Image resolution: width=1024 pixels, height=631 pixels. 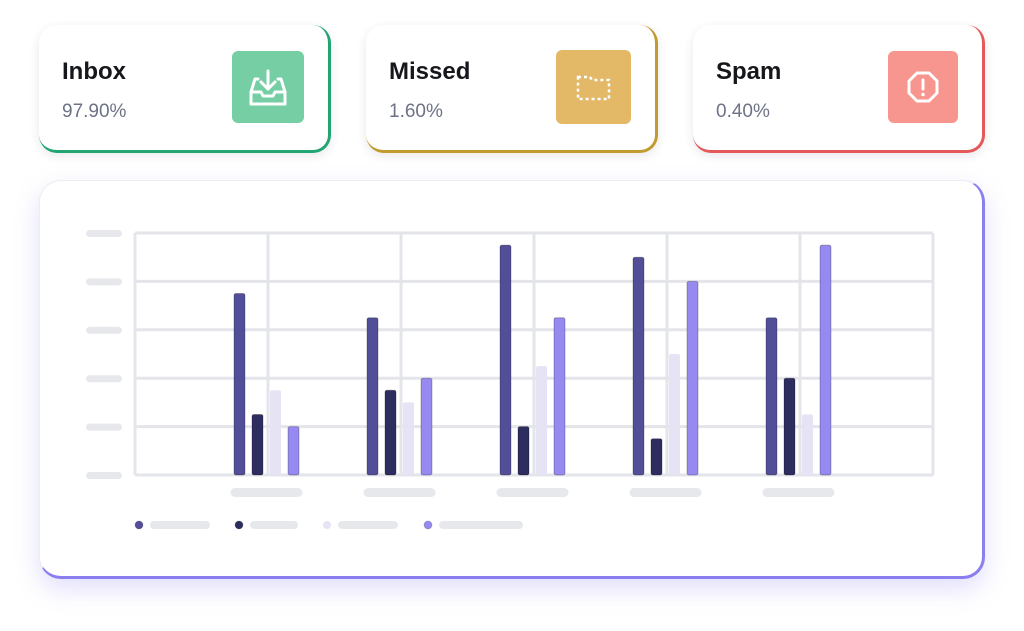 What do you see at coordinates (416, 111) in the screenshot?
I see `missed-value: 1.60%` at bounding box center [416, 111].